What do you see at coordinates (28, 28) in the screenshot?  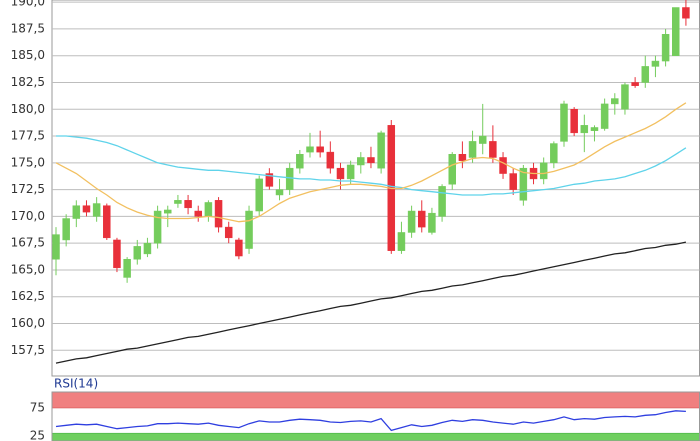 I see `y-tick-label: 187,5` at bounding box center [28, 28].